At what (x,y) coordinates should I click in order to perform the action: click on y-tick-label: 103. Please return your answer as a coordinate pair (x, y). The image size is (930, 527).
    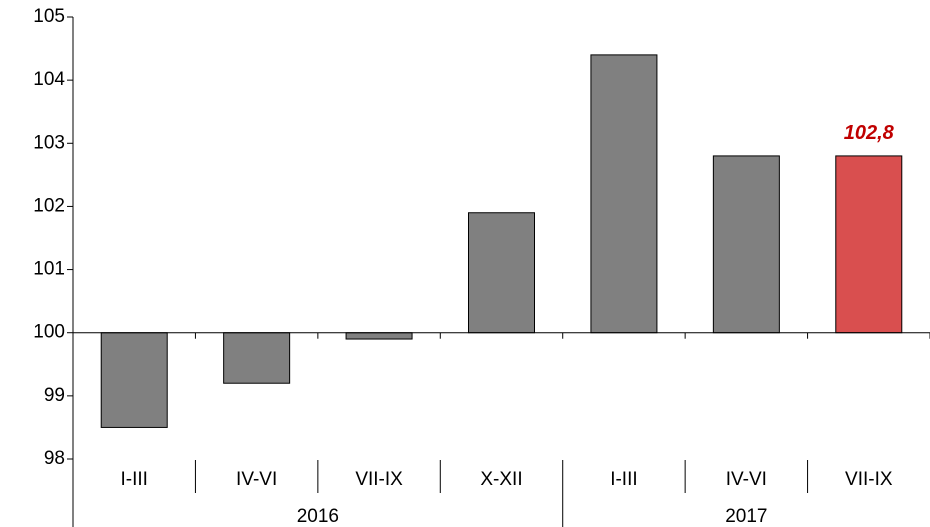
    Looking at the image, I should click on (49, 142).